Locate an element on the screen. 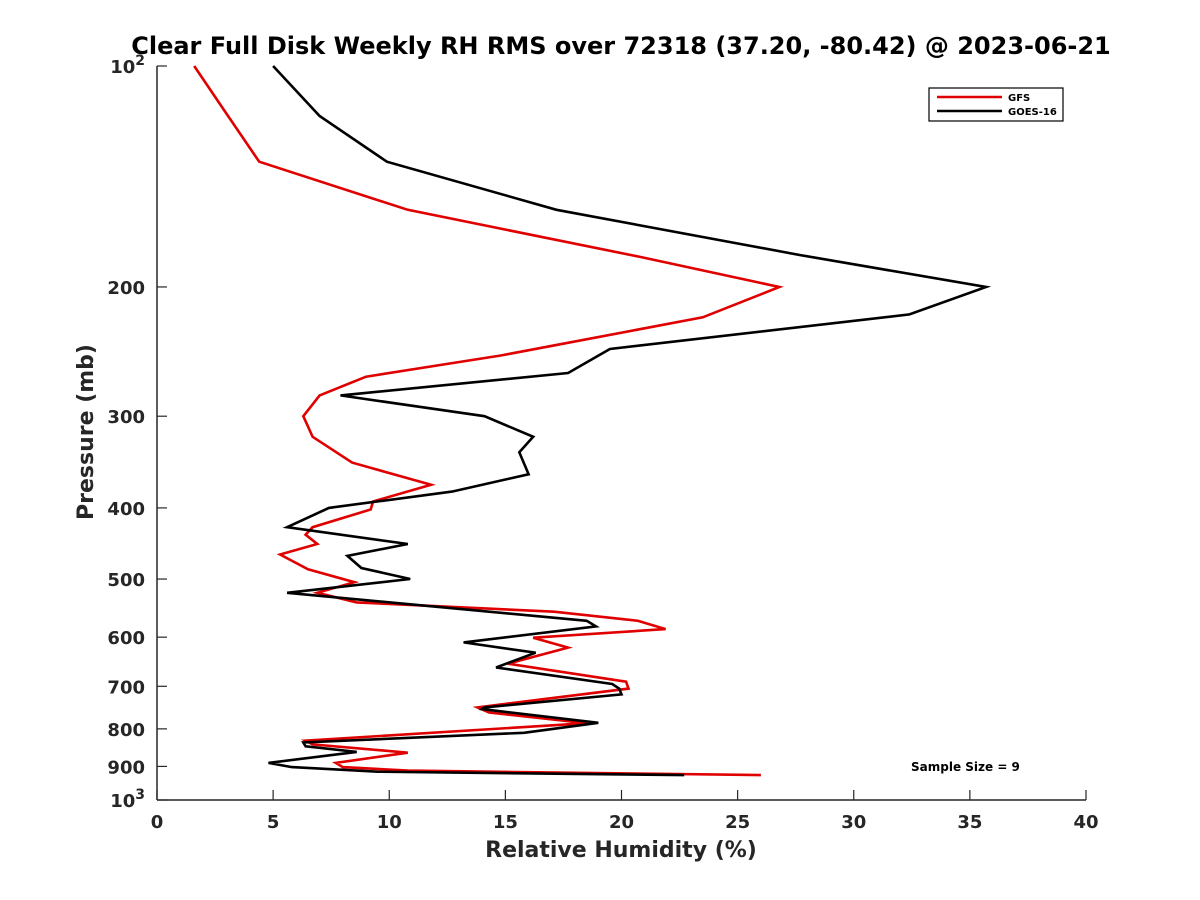 This screenshot has width=1200, height=900. x-tick-label: 15 is located at coordinates (505, 822).